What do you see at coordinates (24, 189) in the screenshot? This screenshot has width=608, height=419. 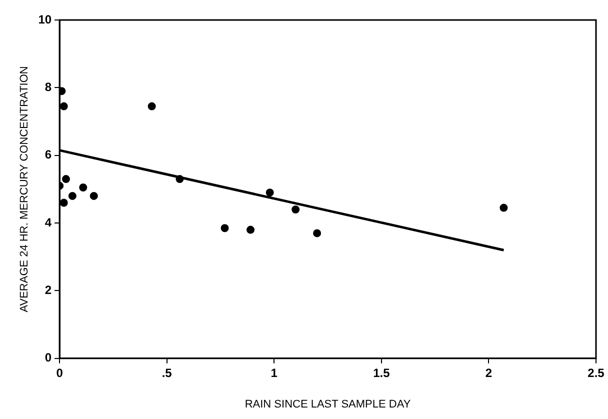 I see `y-axis-title: AVERAGE 24 HR. MERCURY CONCENTRATION` at bounding box center [24, 189].